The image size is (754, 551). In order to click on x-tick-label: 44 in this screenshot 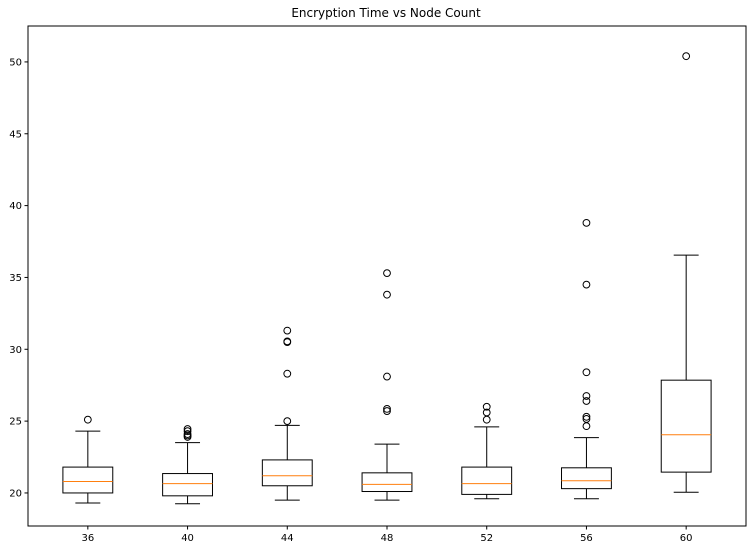, I will do `click(287, 538)`.